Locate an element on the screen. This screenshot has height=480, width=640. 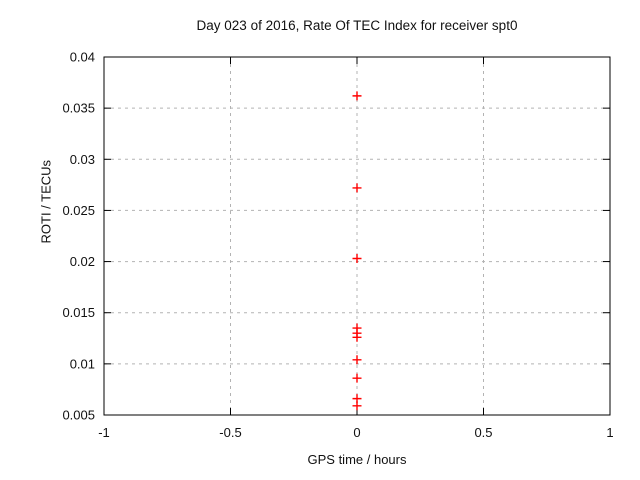
y-tick-label: 0.015 is located at coordinates (78, 312).